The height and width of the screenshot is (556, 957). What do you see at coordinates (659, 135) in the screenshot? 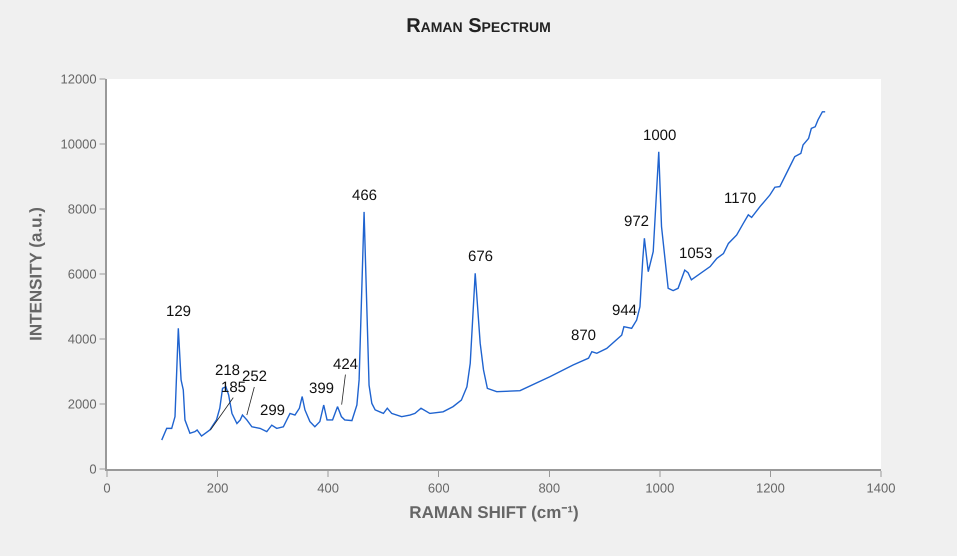
I see `annotation: 1000` at bounding box center [659, 135].